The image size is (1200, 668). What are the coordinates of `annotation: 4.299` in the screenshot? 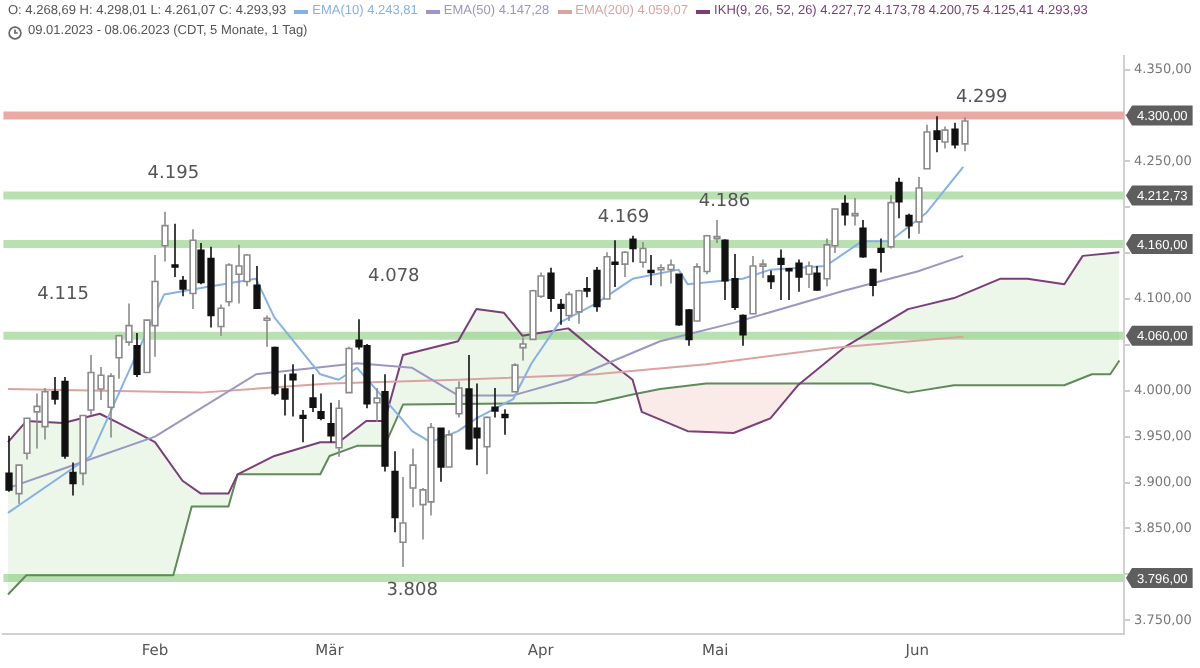 It's located at (981, 98).